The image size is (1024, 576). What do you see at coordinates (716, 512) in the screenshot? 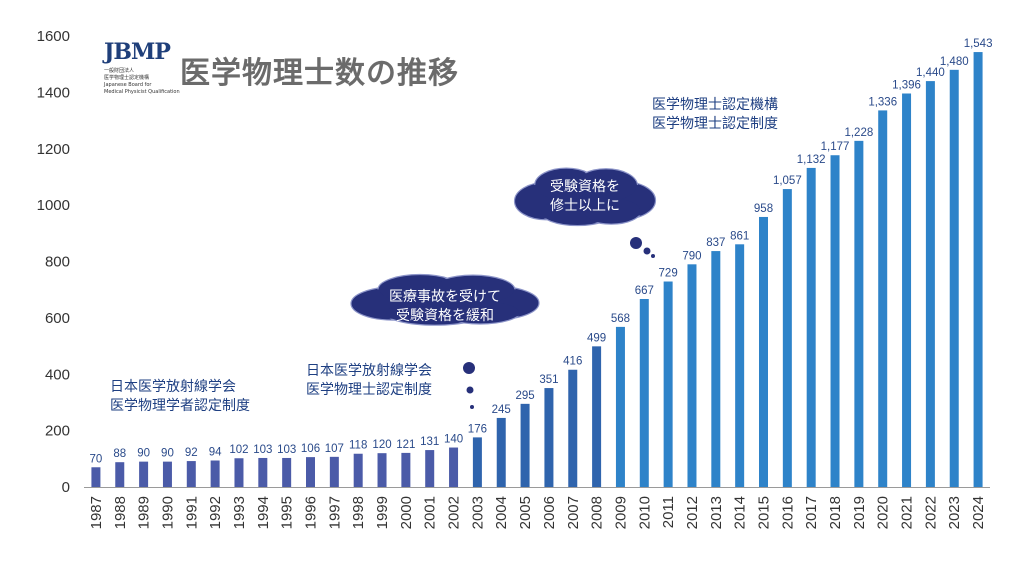
I see `x-tick-label: 2013` at bounding box center [716, 512].